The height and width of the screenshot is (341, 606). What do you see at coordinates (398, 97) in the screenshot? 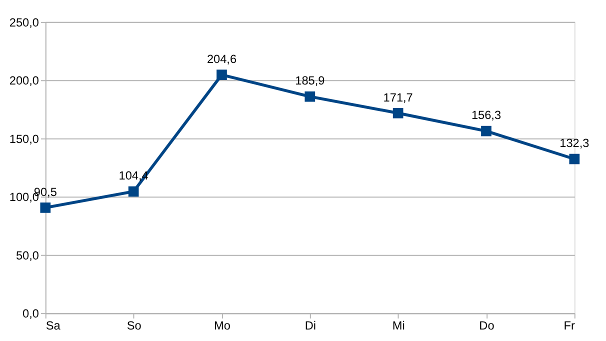
I see `data-label: 171,7` at bounding box center [398, 97].